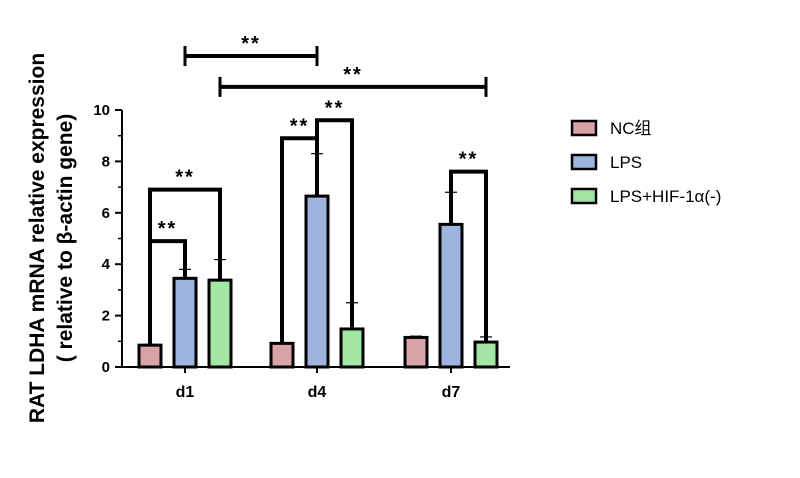 The width and height of the screenshot is (800, 478). I want to click on x-tick-label: d4, so click(317, 392).